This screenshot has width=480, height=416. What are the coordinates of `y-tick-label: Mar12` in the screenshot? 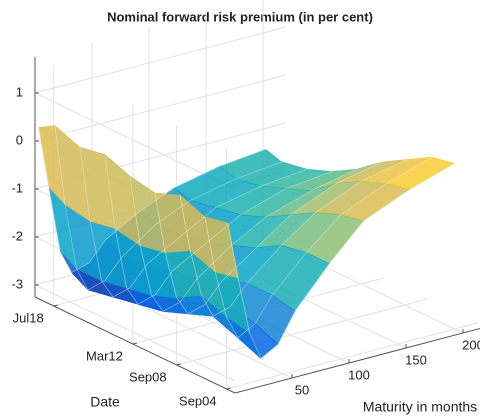 It's located at (104, 355).